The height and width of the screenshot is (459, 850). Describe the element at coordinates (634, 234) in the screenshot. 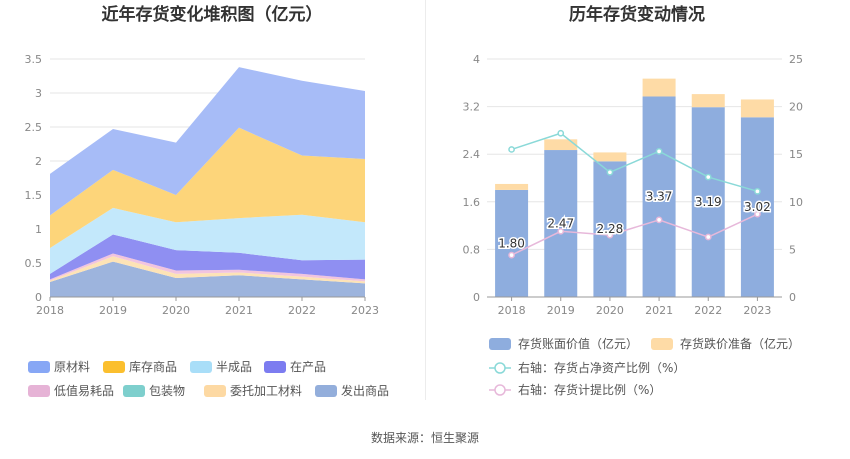

I see `line-series-右轴：存货计提比例（%）` at that location.